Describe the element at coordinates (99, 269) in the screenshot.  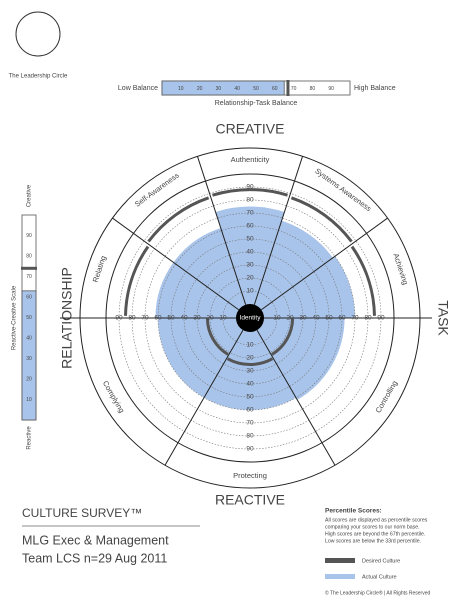
I see `sector-label: Relating` at that location.